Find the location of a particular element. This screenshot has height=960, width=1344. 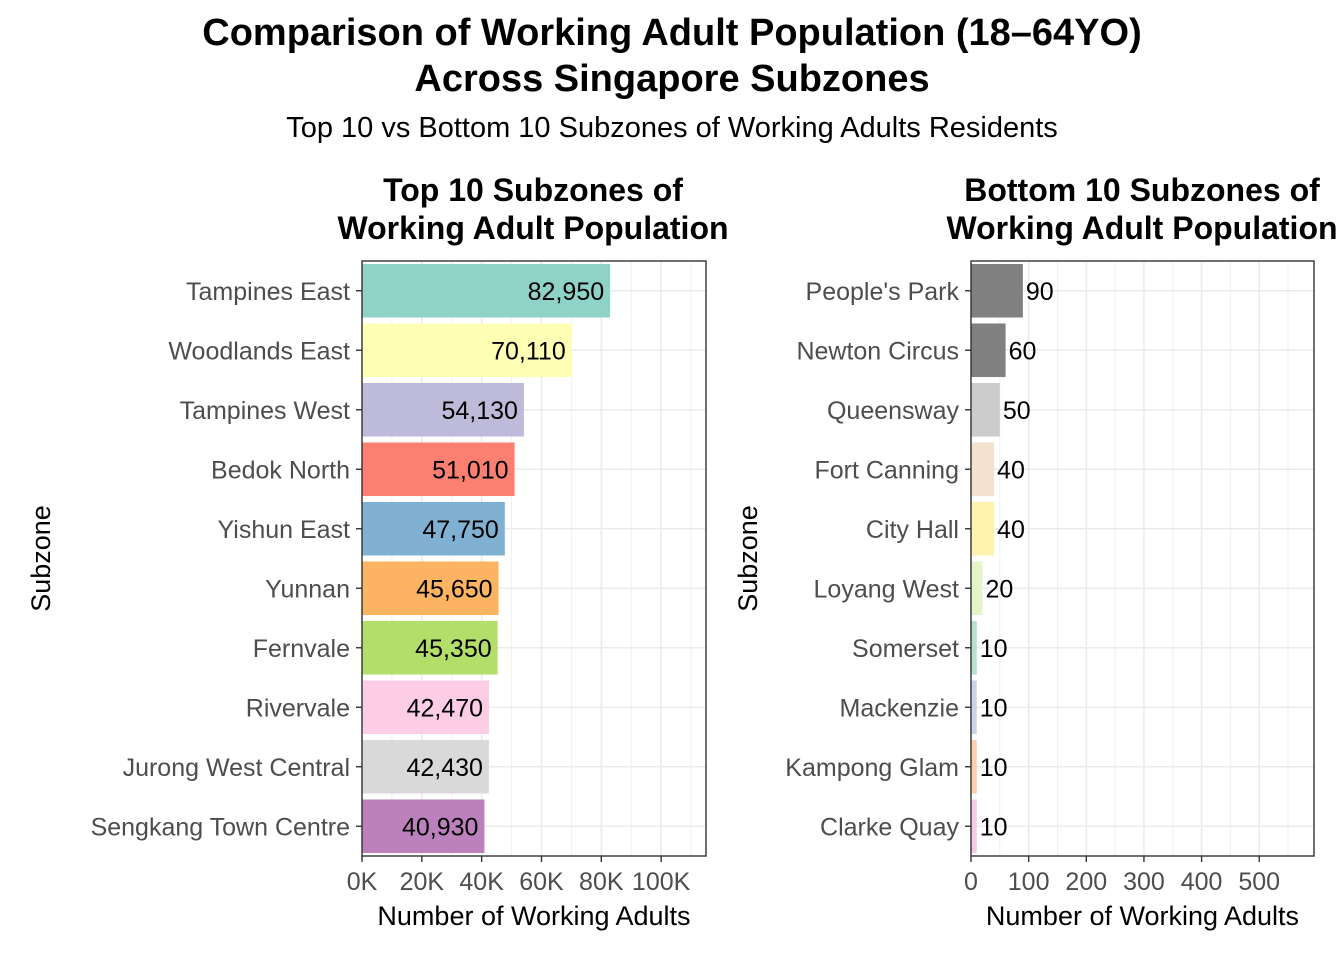

x-tick-label: 100K is located at coordinates (661, 882).